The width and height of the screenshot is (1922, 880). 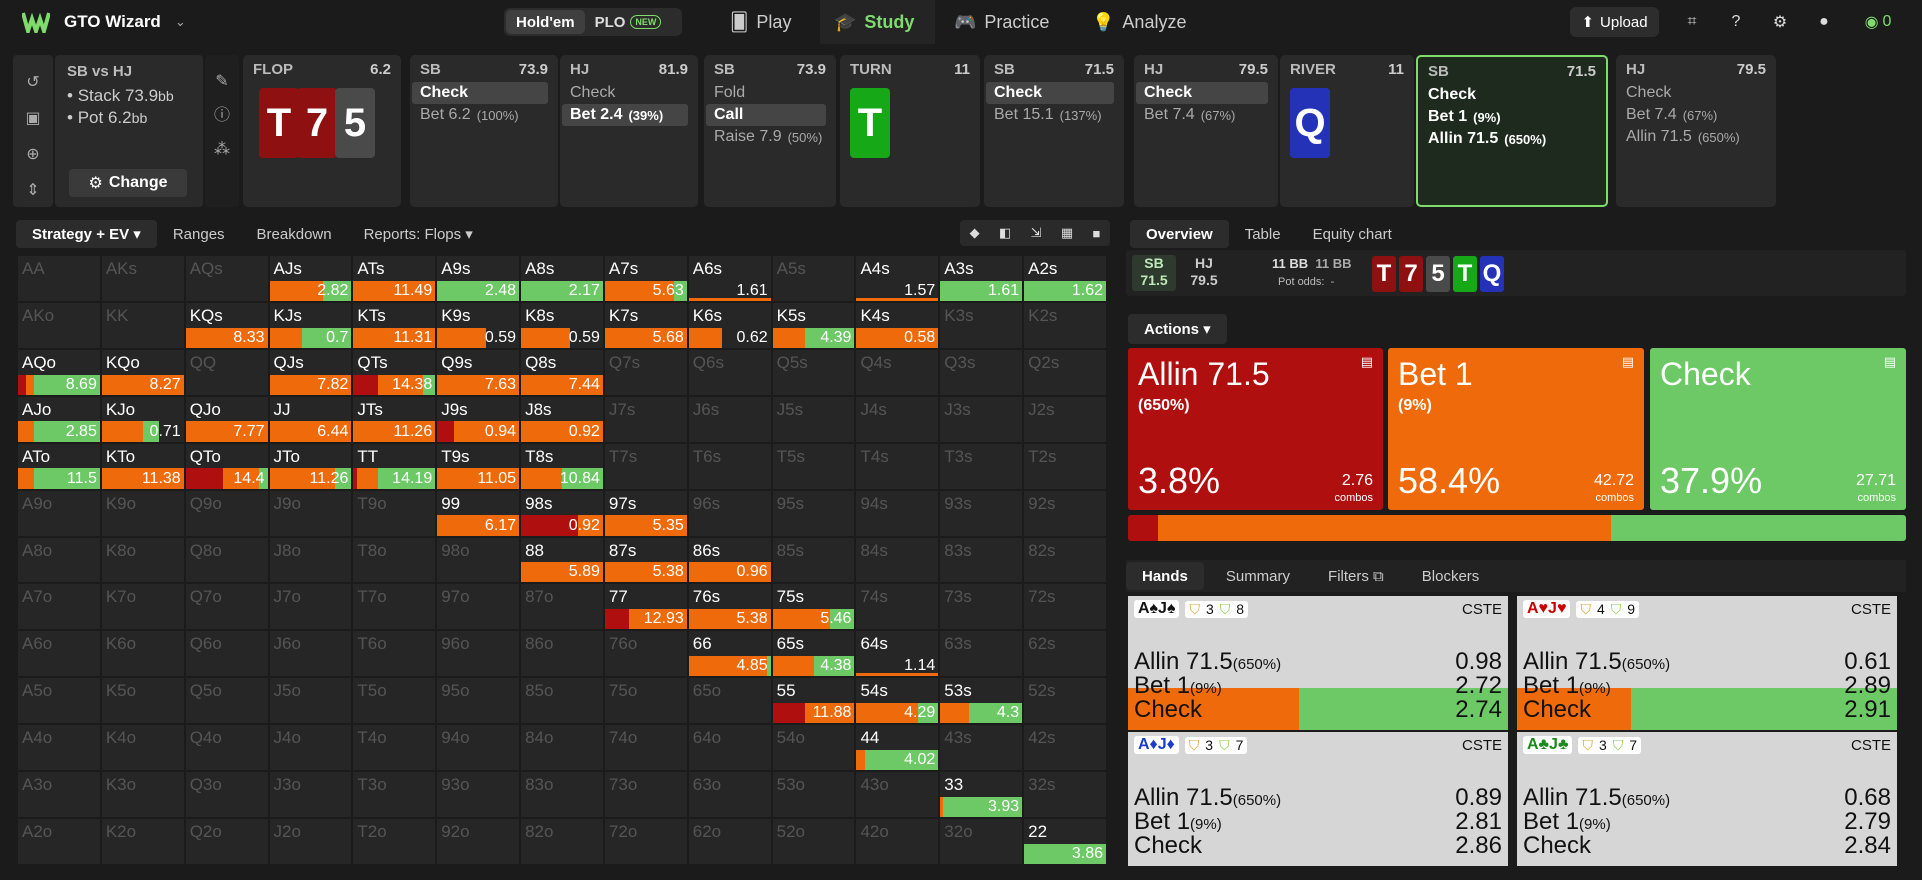 I want to click on hand-cell: 0.62 K6s, so click(x=729, y=325).